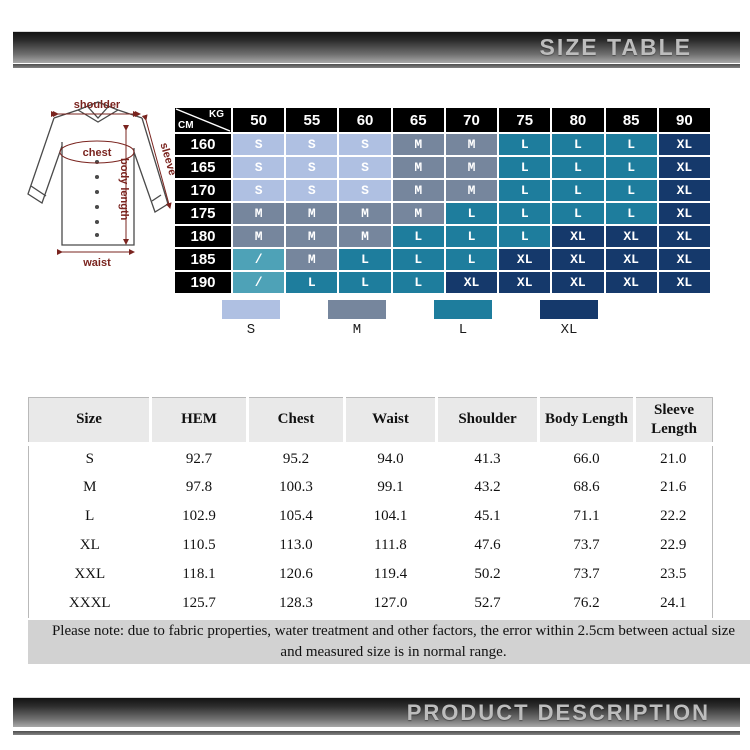  What do you see at coordinates (357, 330) in the screenshot?
I see `legend-label: M` at bounding box center [357, 330].